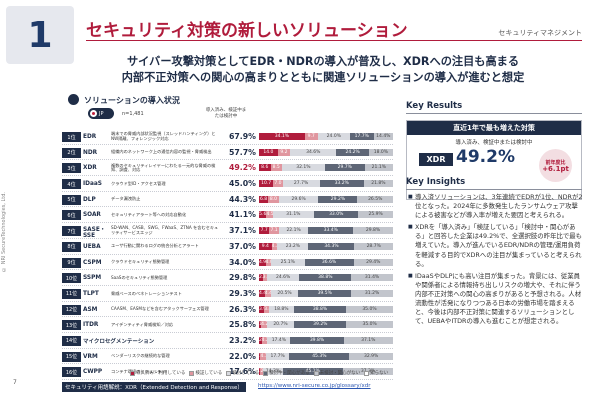 The image size is (590, 417). I want to click on legend-label: 知らない, so click(379, 373).